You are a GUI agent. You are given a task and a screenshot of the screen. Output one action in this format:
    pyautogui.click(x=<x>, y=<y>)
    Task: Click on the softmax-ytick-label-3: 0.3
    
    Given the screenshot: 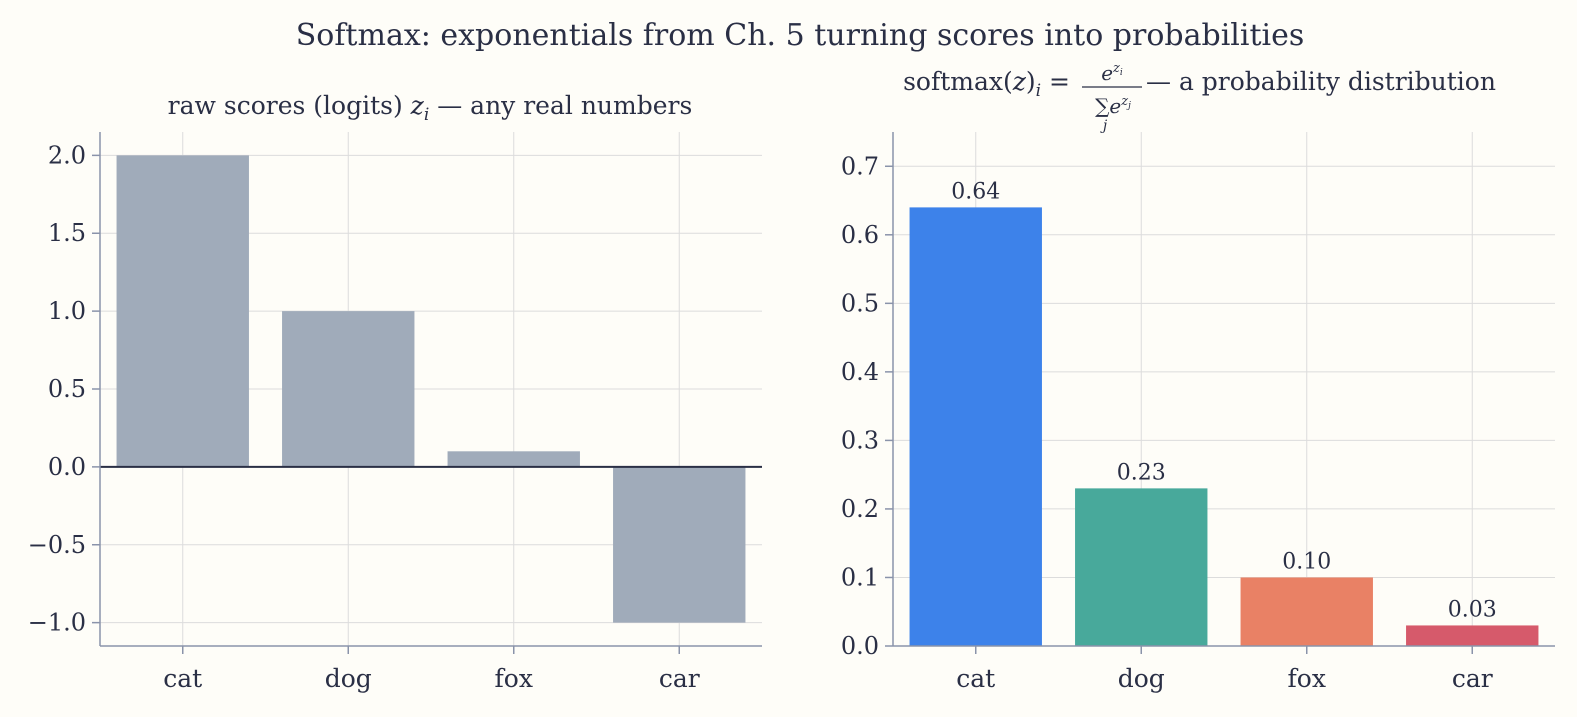 What is the action you would take?
    pyautogui.click(x=860, y=440)
    